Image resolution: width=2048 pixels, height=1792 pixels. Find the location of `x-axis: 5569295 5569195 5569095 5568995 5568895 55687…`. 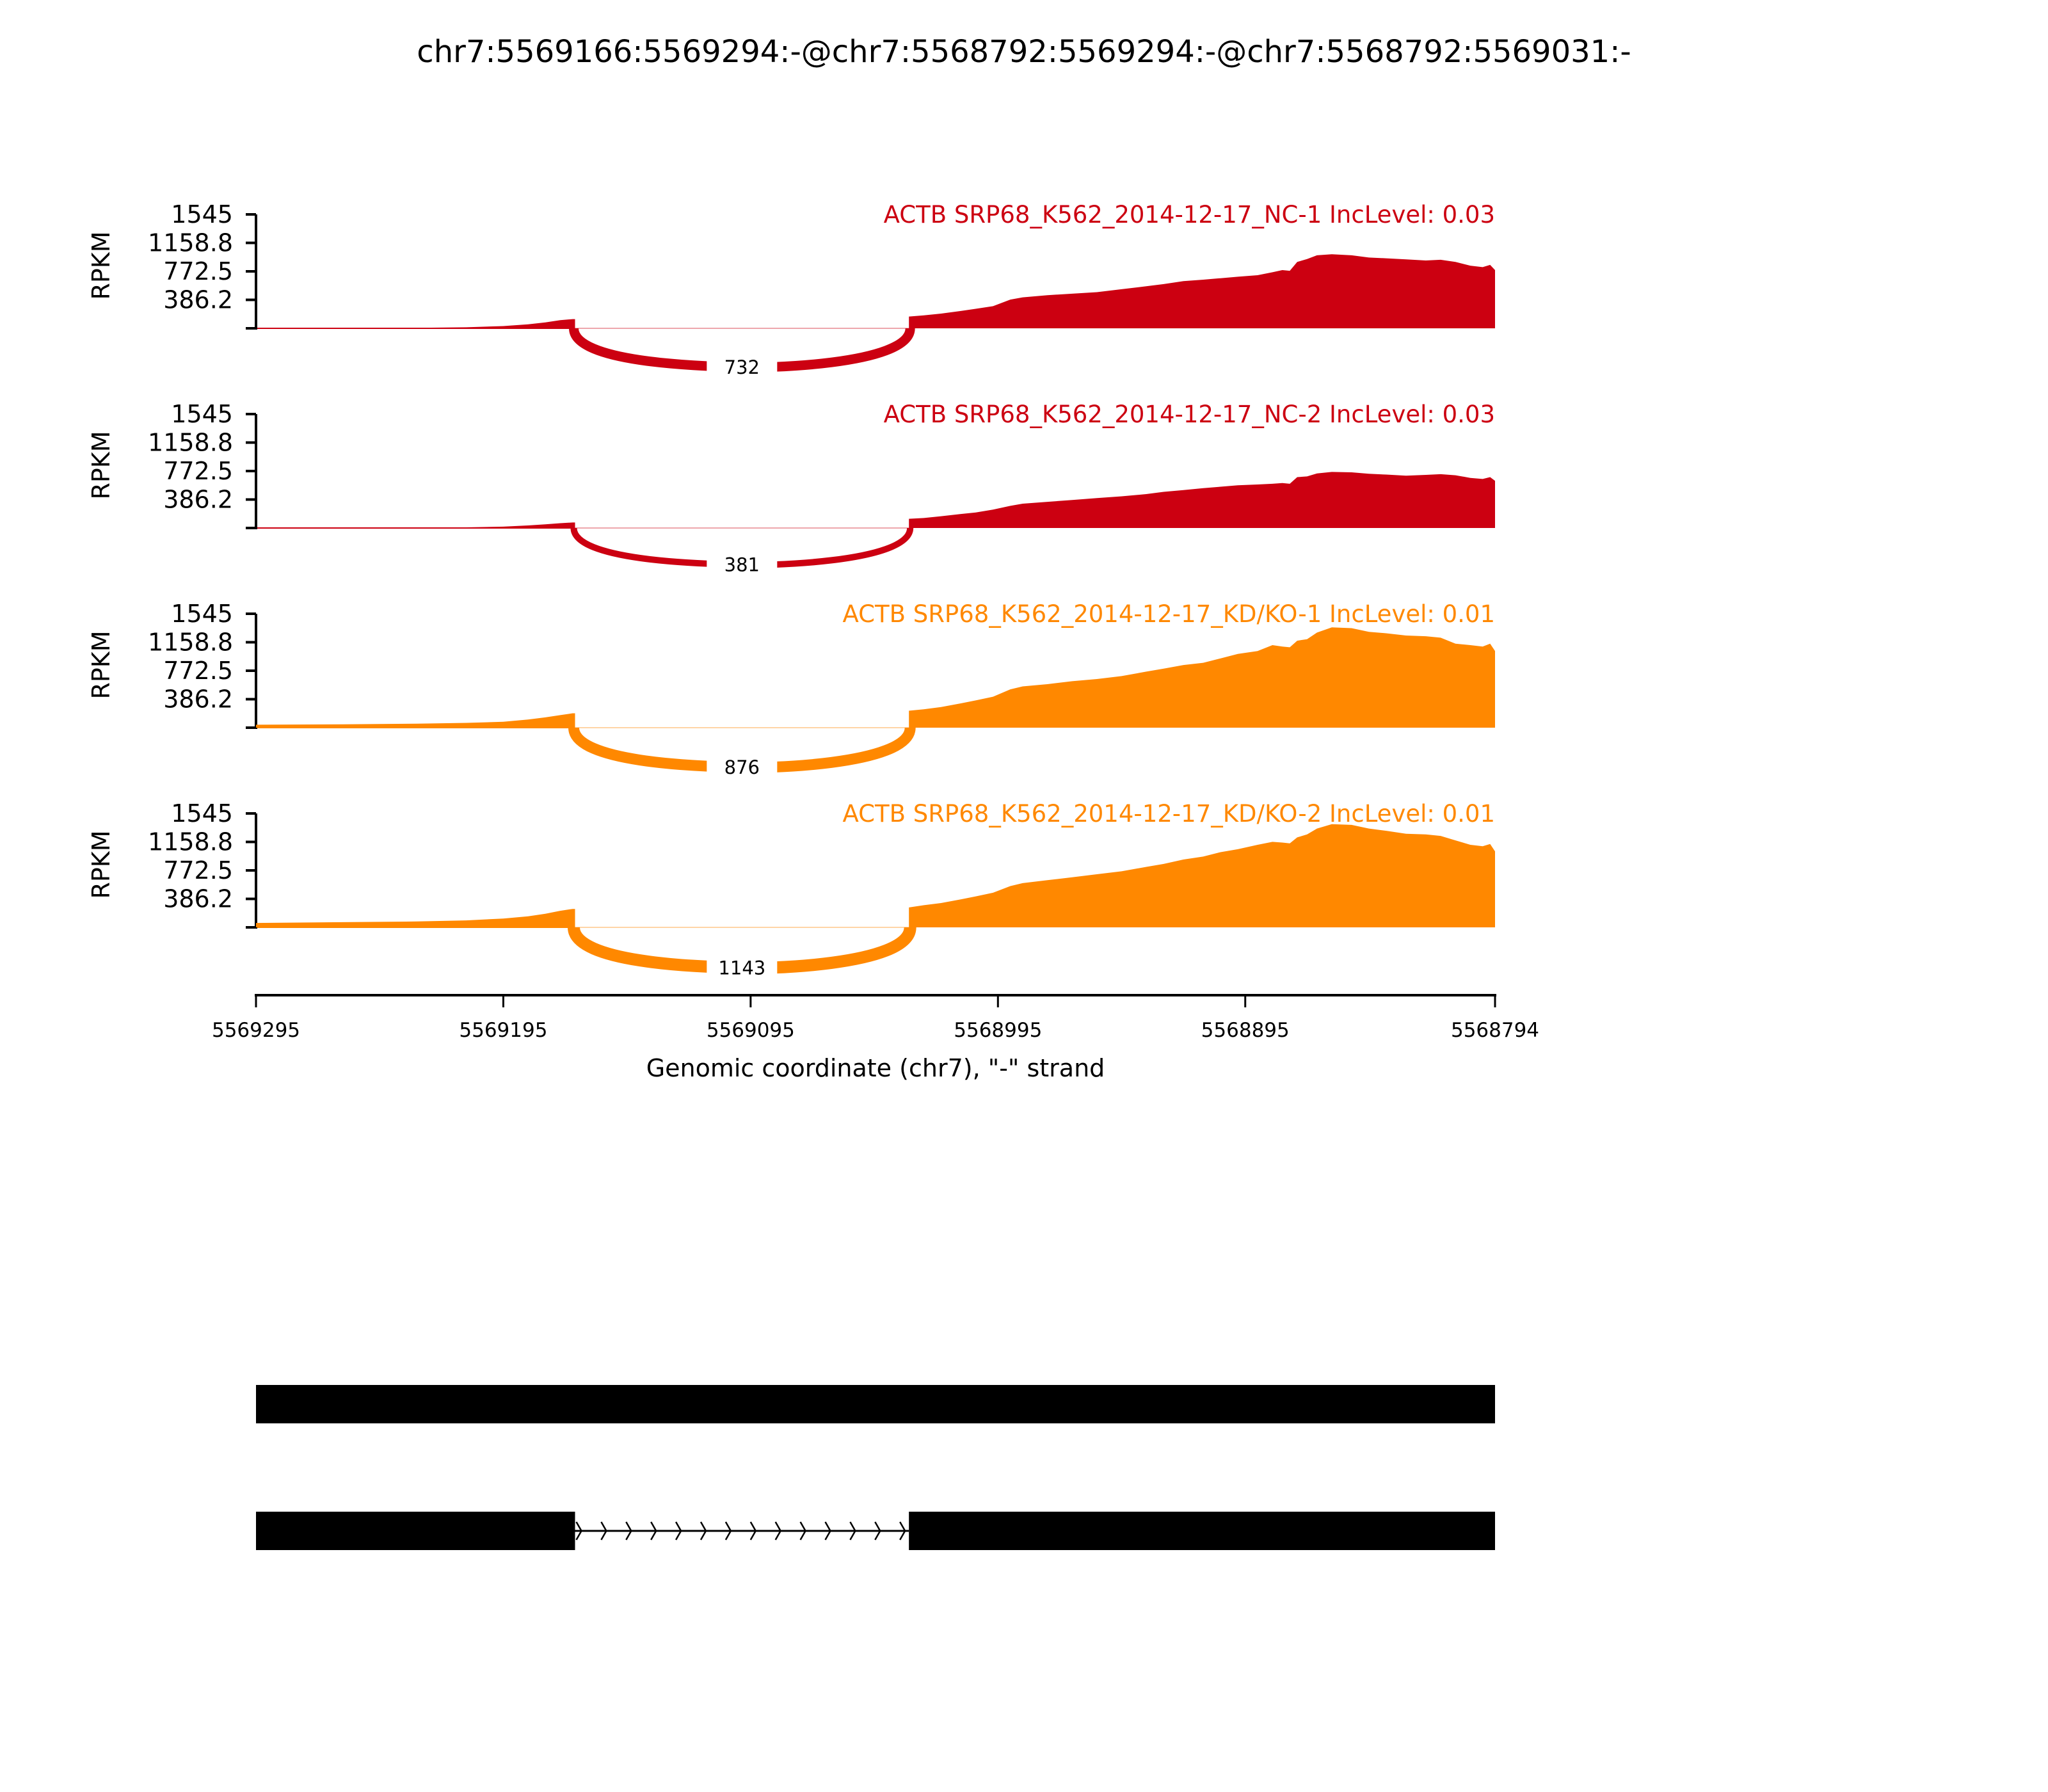

x-axis: 5569295 5569195 5569095 5568995 5568895 55687… is located at coordinates (875, 1018).